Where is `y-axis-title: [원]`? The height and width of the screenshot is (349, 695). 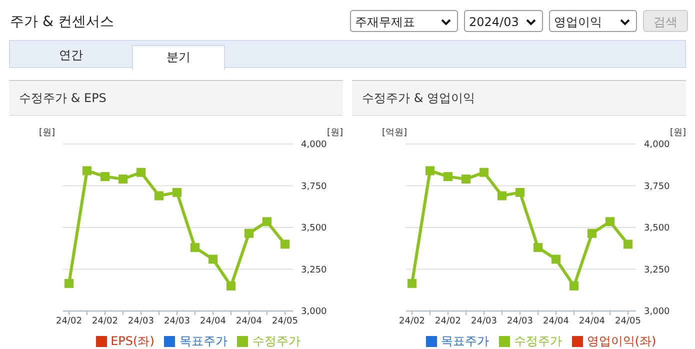
y-axis-title: [원] is located at coordinates (47, 133).